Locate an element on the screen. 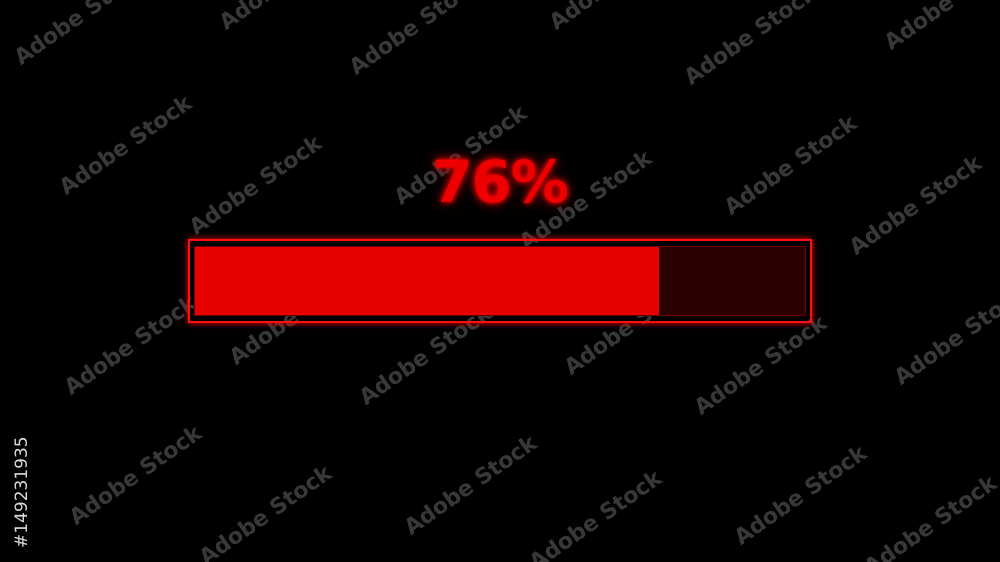 The image size is (1000, 562). progress-bar is located at coordinates (500, 281).